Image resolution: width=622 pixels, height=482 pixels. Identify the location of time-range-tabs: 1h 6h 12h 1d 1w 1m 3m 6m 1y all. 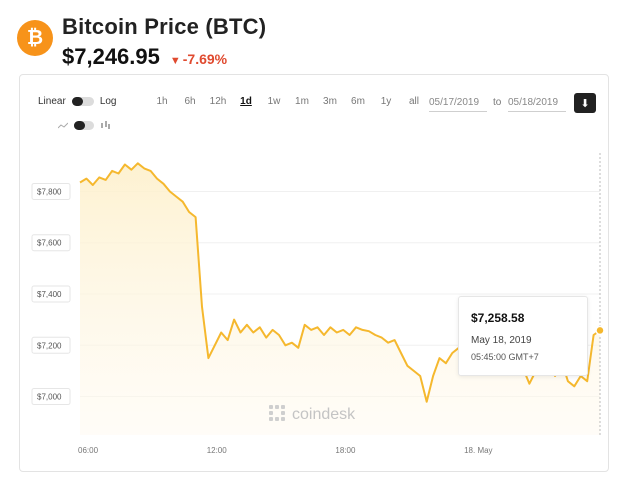
(288, 101).